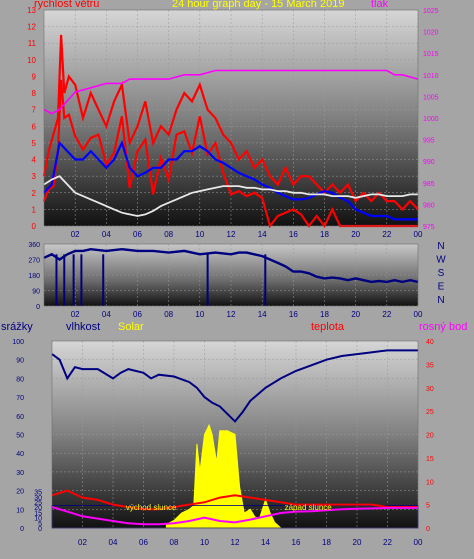  What do you see at coordinates (38, 519) in the screenshot?
I see `rain-y-tick-label: 10` at bounding box center [38, 519].